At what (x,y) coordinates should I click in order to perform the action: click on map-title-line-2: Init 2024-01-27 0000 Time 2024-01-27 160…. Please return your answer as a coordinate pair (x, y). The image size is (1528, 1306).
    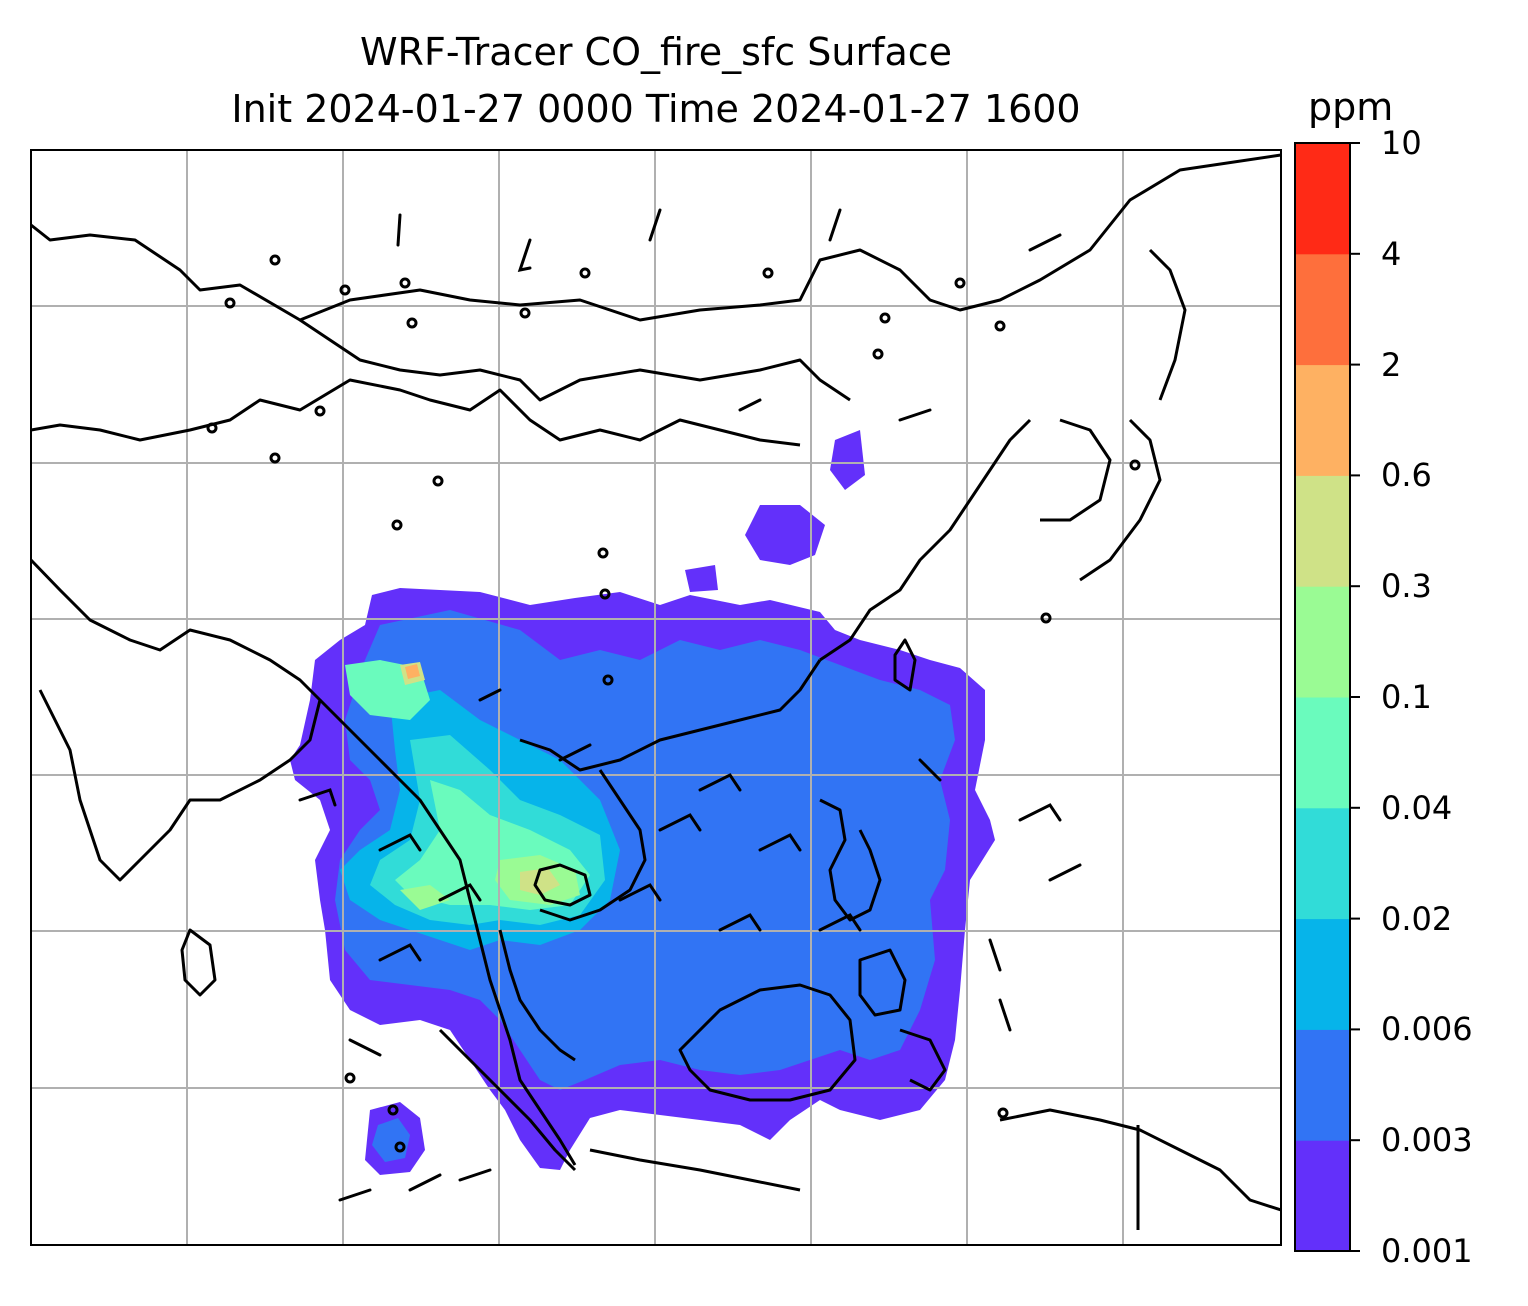
    Looking at the image, I should click on (656, 109).